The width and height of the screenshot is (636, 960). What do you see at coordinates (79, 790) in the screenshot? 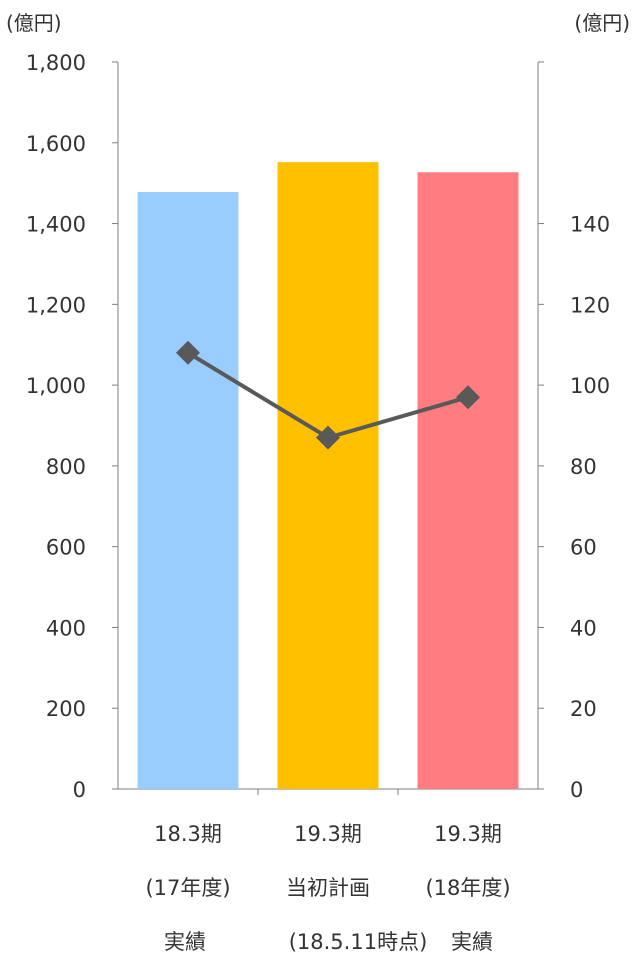
I see `left-tick-label: 0` at bounding box center [79, 790].